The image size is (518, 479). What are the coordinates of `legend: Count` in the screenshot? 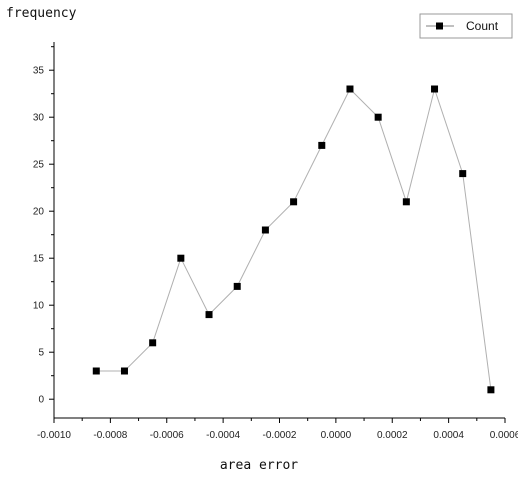 It's located at (466, 26).